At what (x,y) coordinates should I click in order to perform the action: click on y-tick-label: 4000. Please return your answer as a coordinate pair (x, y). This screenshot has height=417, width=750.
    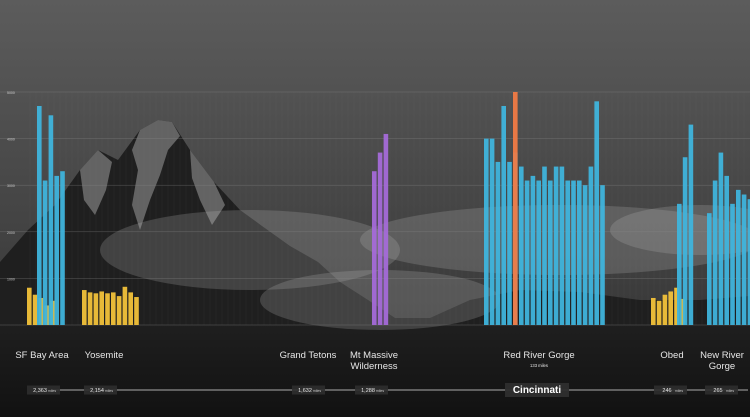
    Looking at the image, I should click on (11, 140).